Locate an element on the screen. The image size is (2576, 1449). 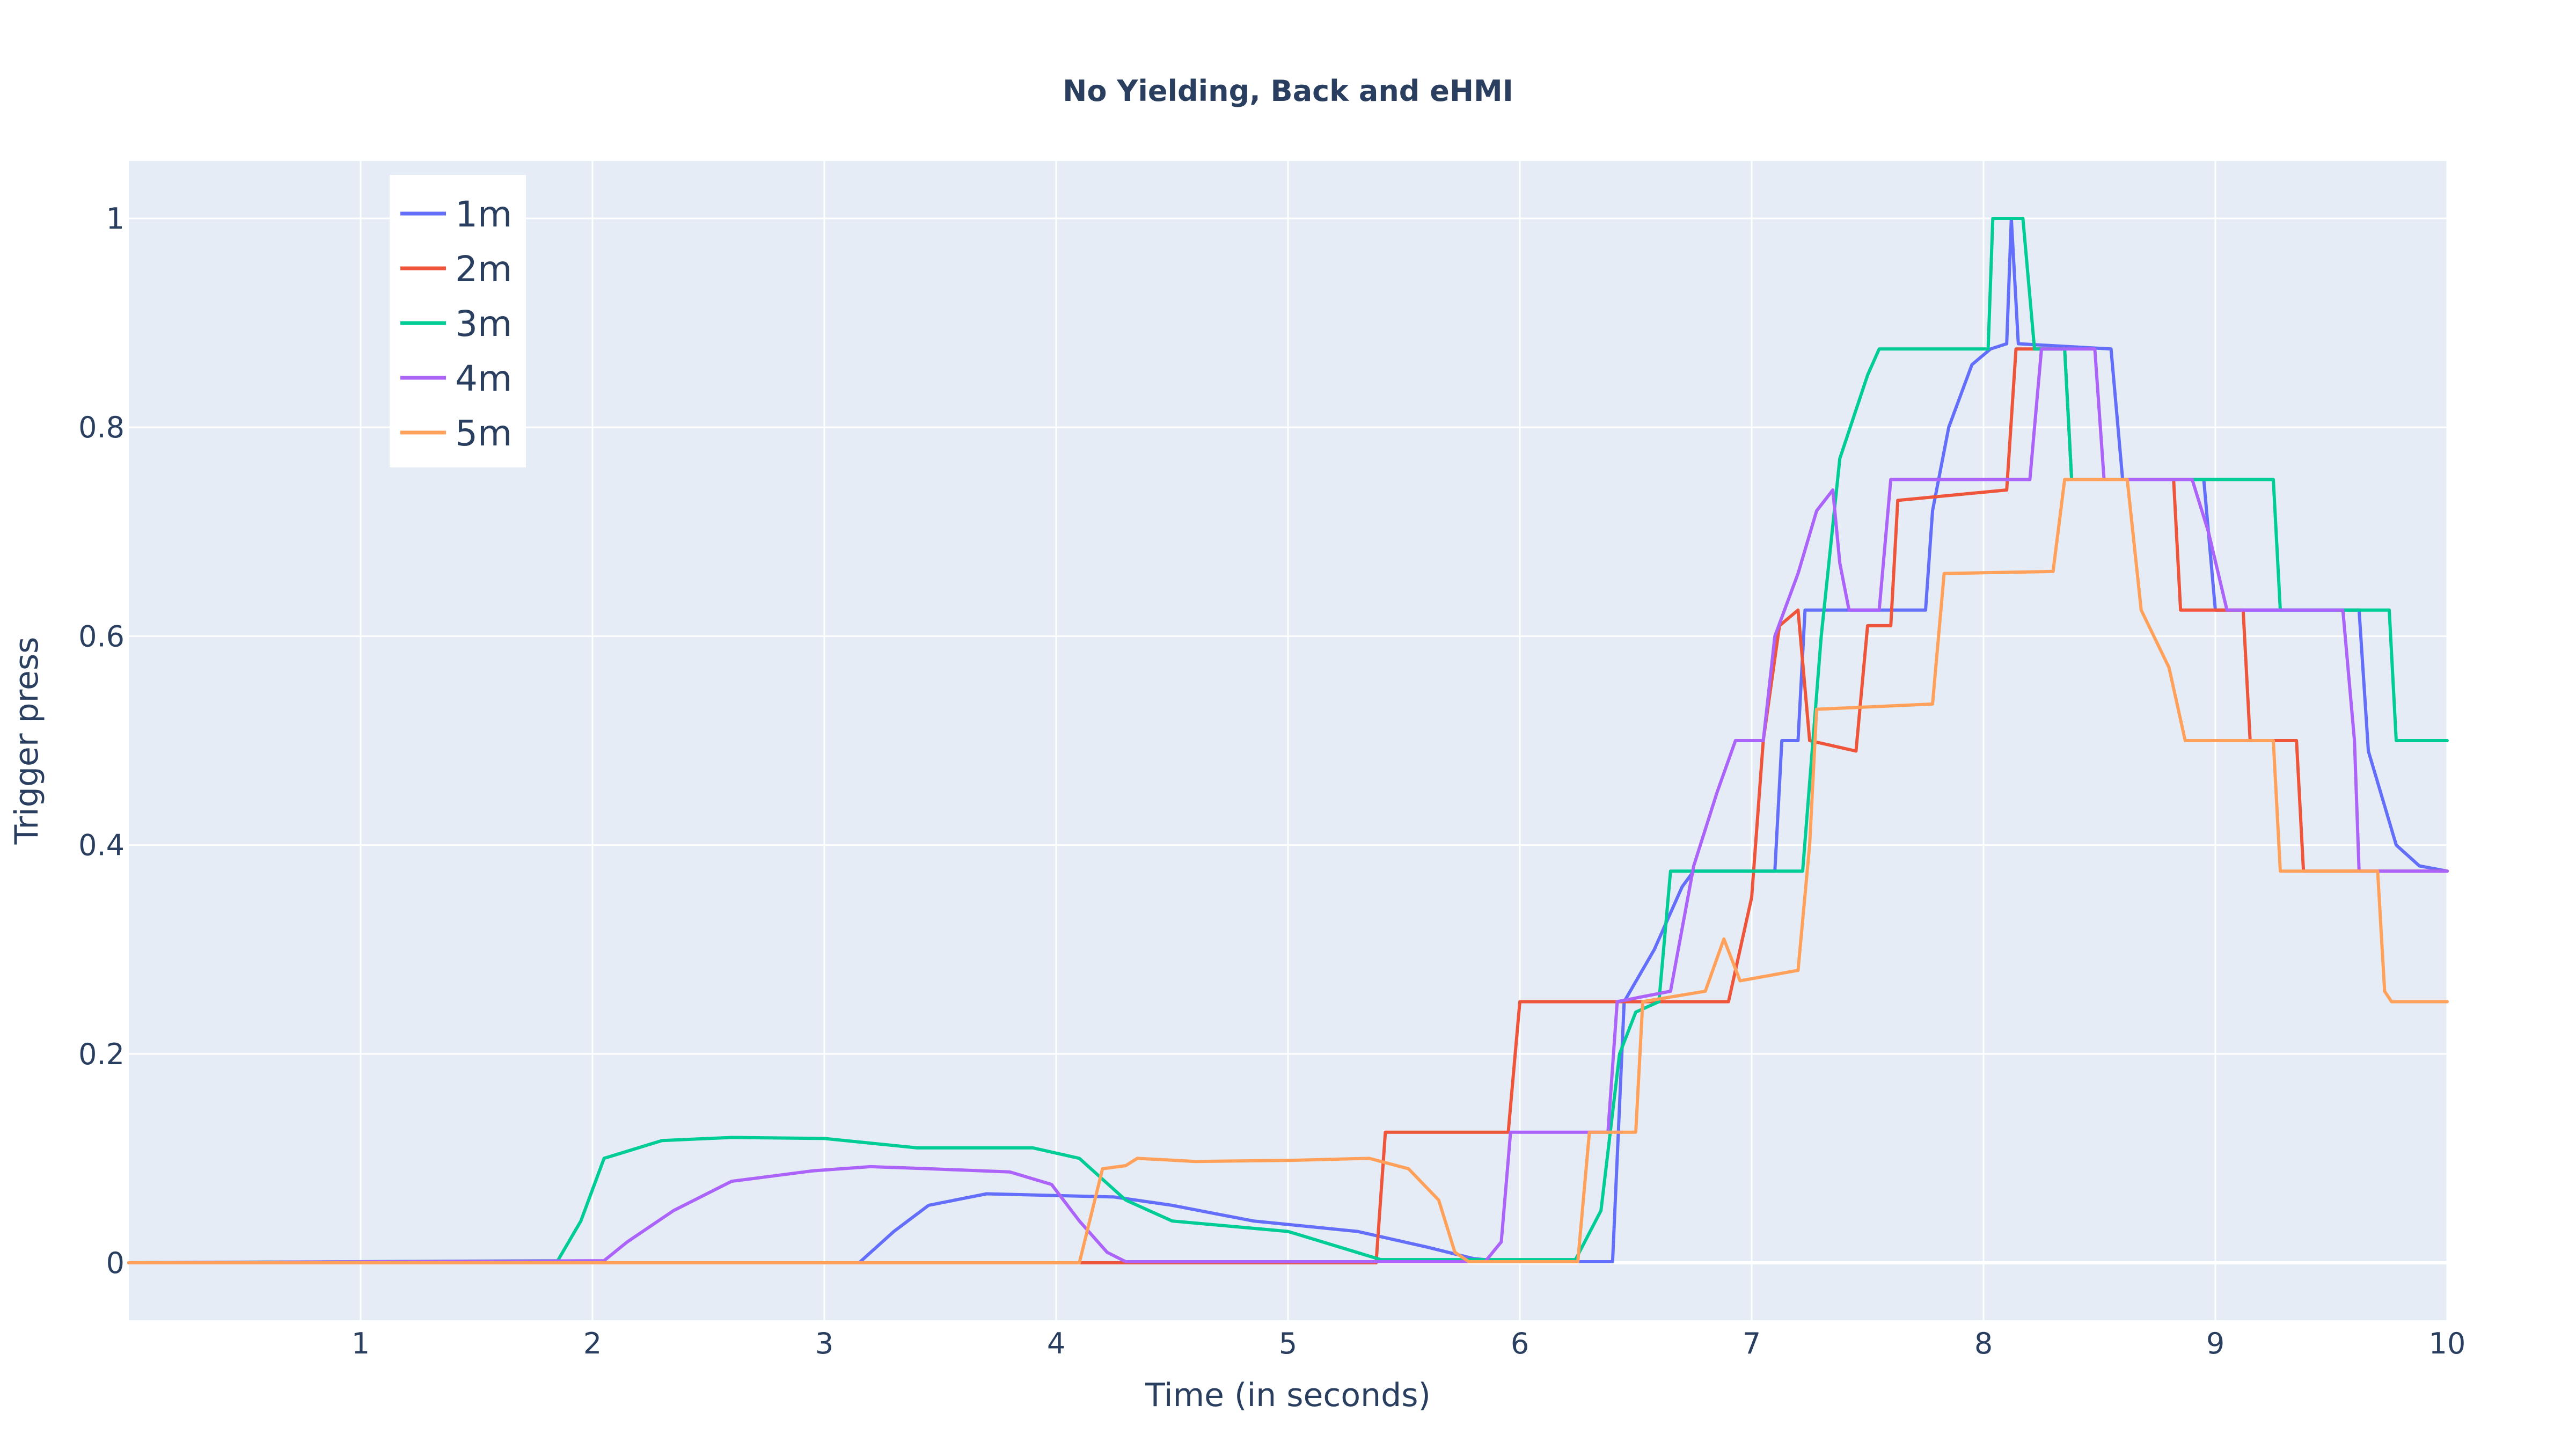
y-tick-label: 0 is located at coordinates (115, 1263).